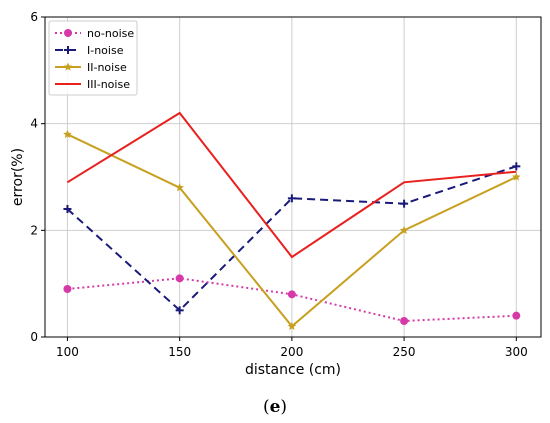 The height and width of the screenshot is (423, 550). I want to click on x-tick-label: 100, so click(67, 352).